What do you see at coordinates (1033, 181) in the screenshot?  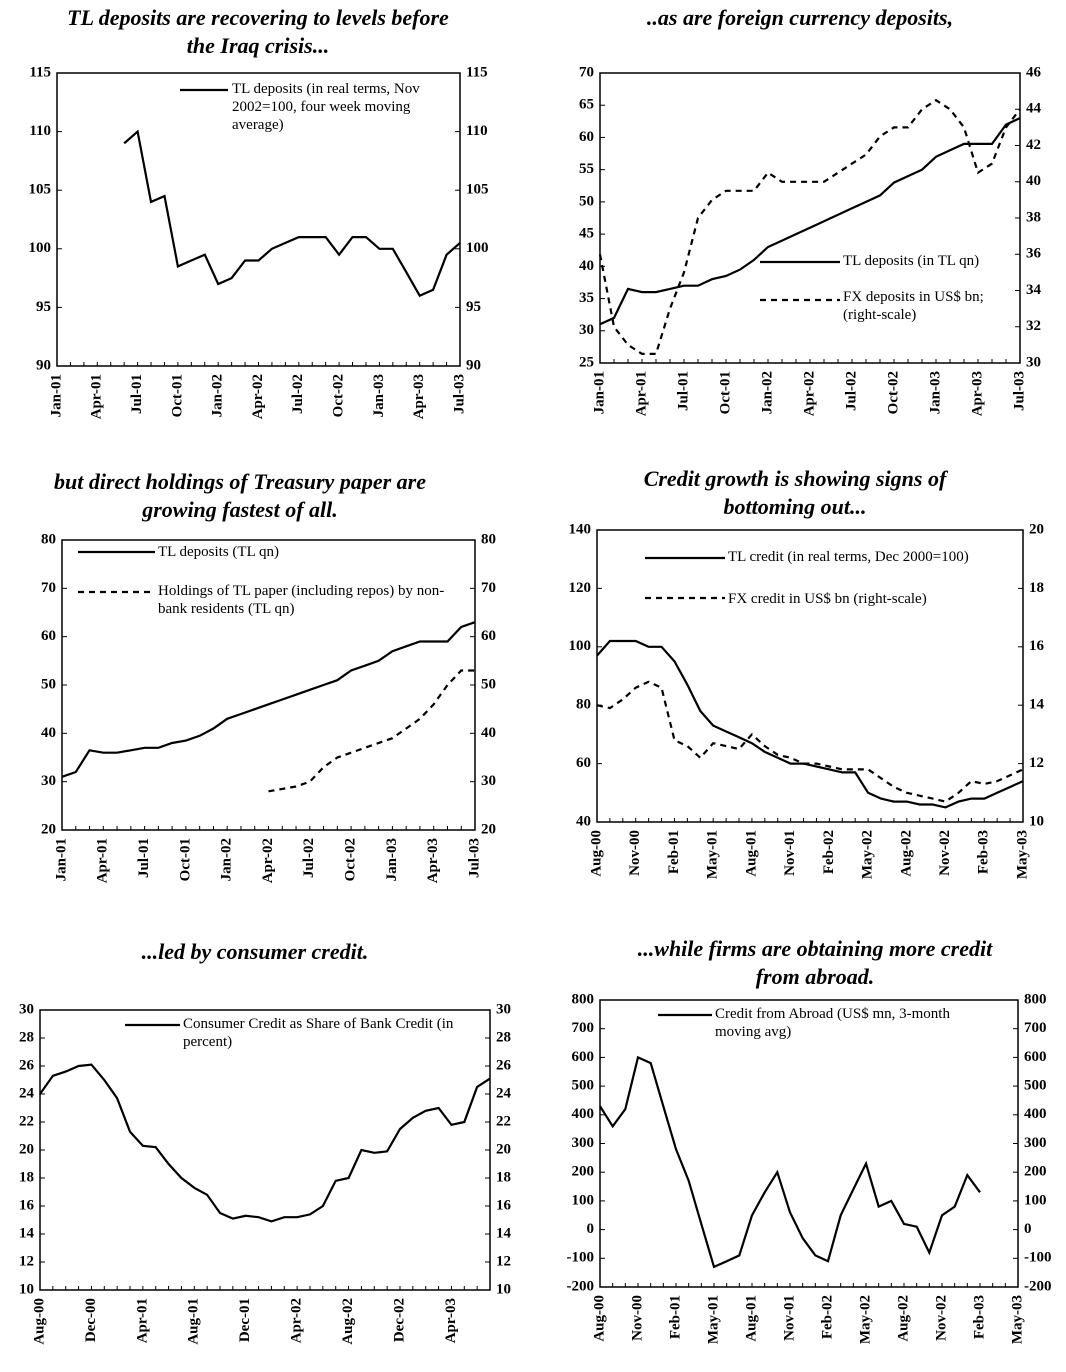 I see `y2-tick-label: 40` at bounding box center [1033, 181].